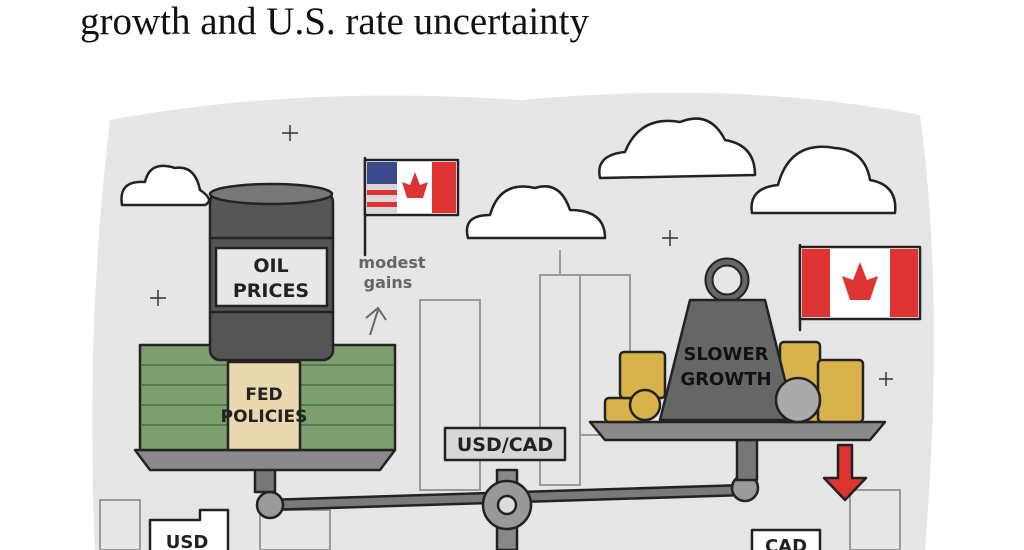 Image resolution: width=1024 pixels, height=550 pixels. Describe the element at coordinates (271, 291) in the screenshot. I see `barrel-label: PRICES` at that location.